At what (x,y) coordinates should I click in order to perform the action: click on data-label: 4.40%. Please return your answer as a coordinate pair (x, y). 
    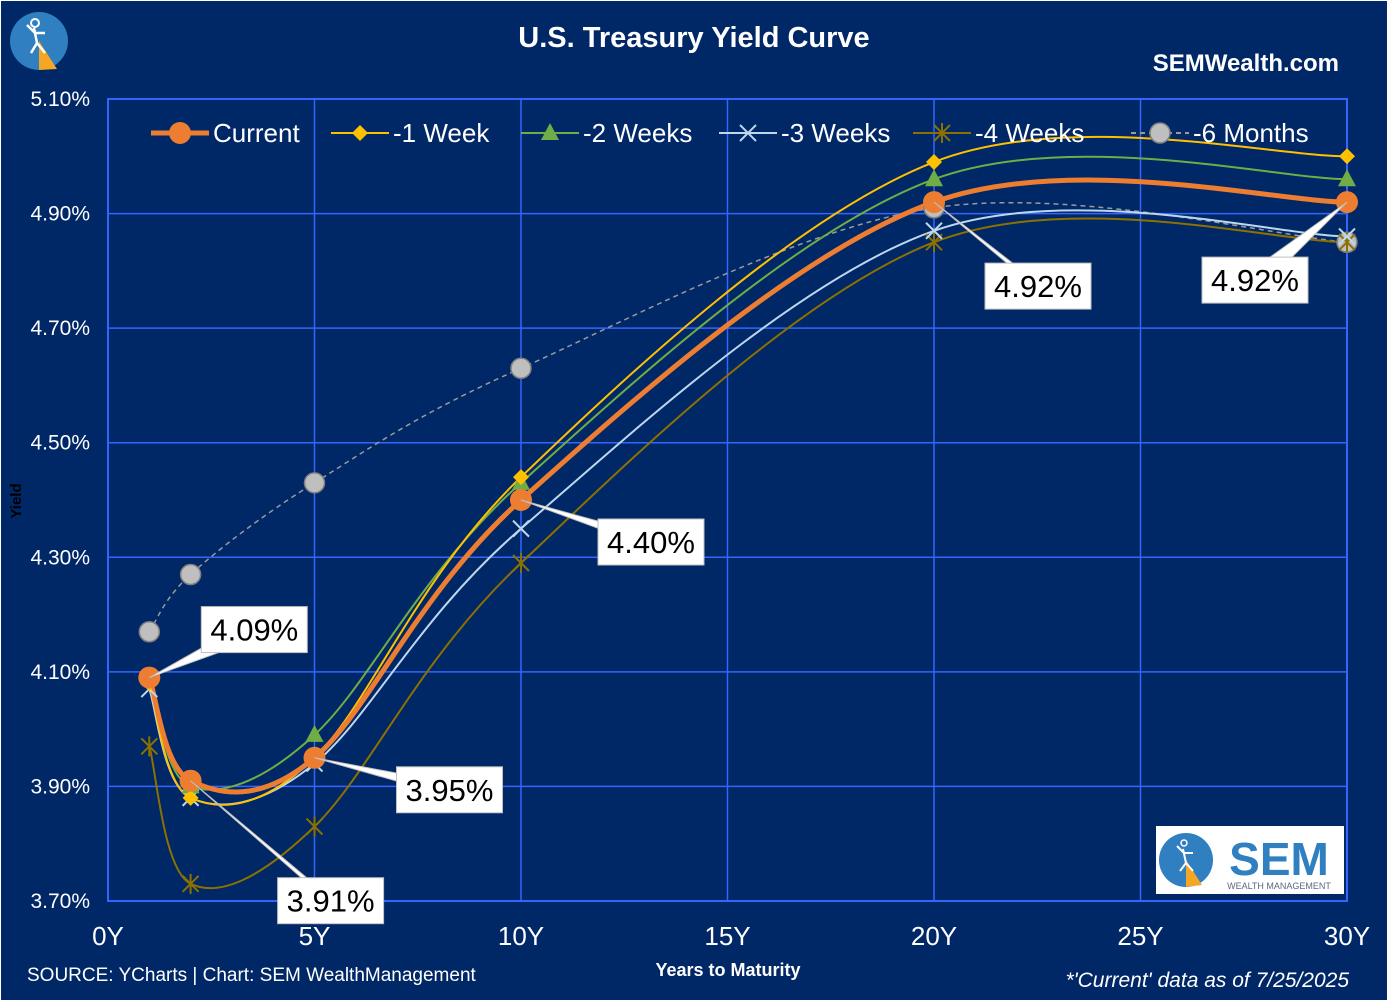
    Looking at the image, I should click on (651, 542).